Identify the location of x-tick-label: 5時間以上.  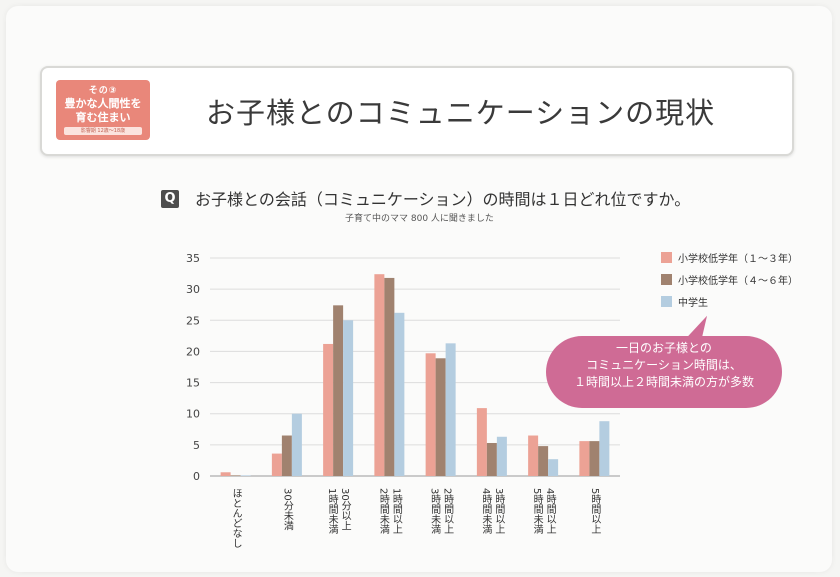
(595, 511).